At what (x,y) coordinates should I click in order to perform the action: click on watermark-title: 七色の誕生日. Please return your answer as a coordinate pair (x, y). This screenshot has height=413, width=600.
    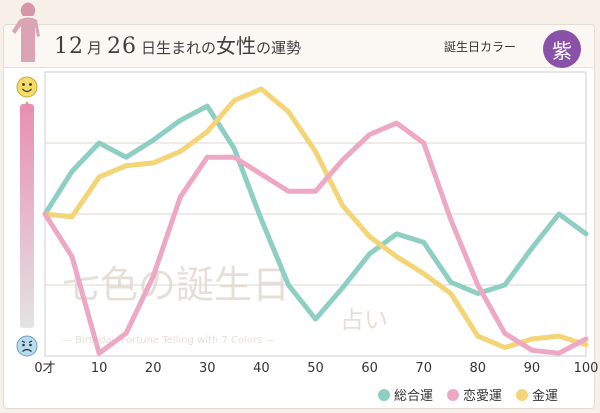
    Looking at the image, I should click on (176, 285).